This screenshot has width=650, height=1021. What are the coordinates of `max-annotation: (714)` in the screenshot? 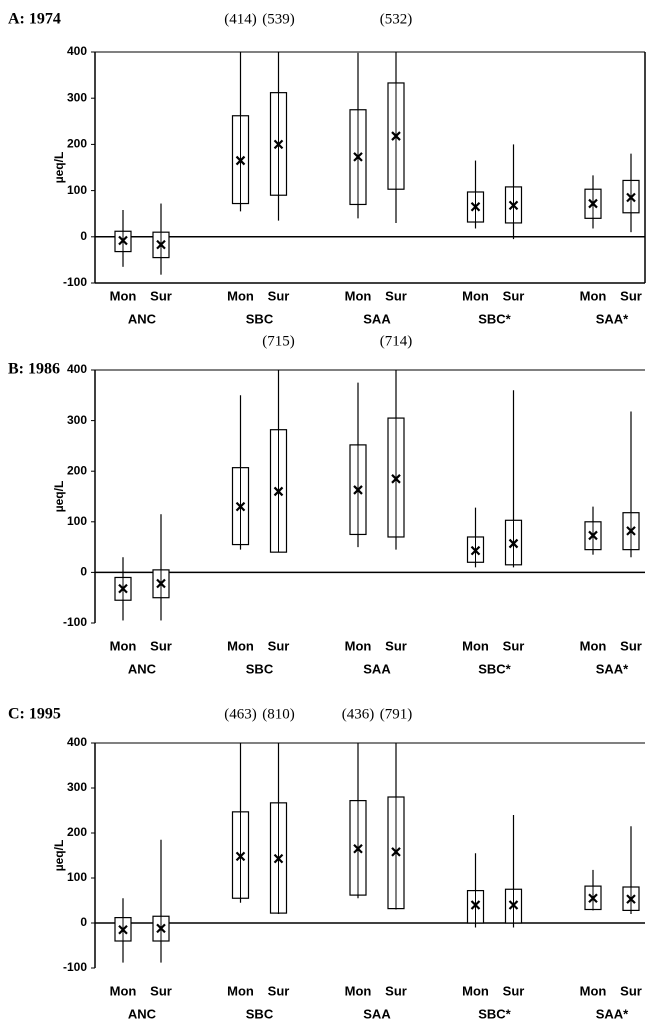 It's located at (396, 341).